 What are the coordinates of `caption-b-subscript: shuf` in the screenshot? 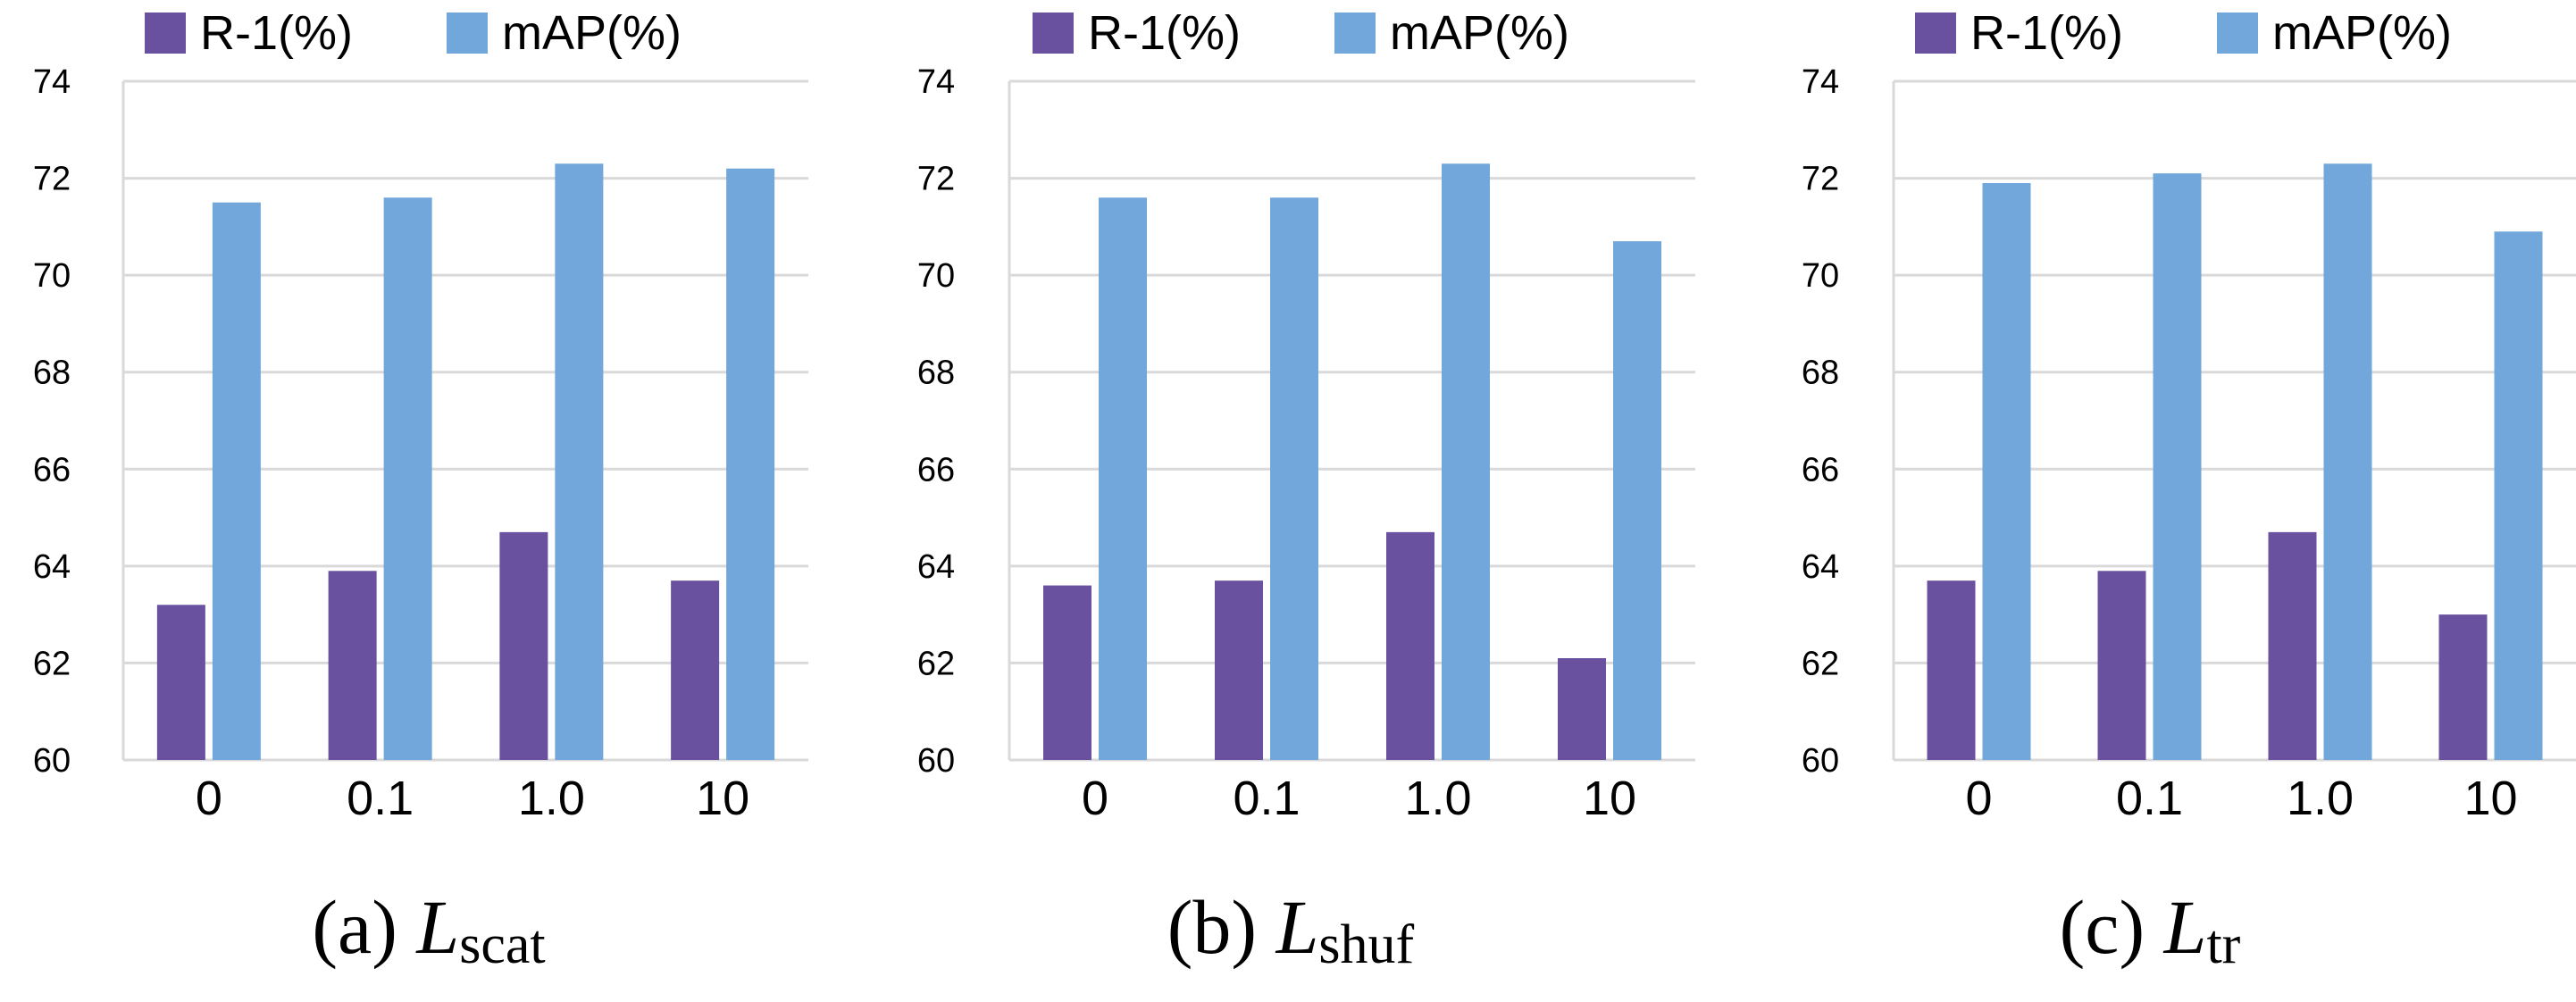 It's located at (1367, 945).